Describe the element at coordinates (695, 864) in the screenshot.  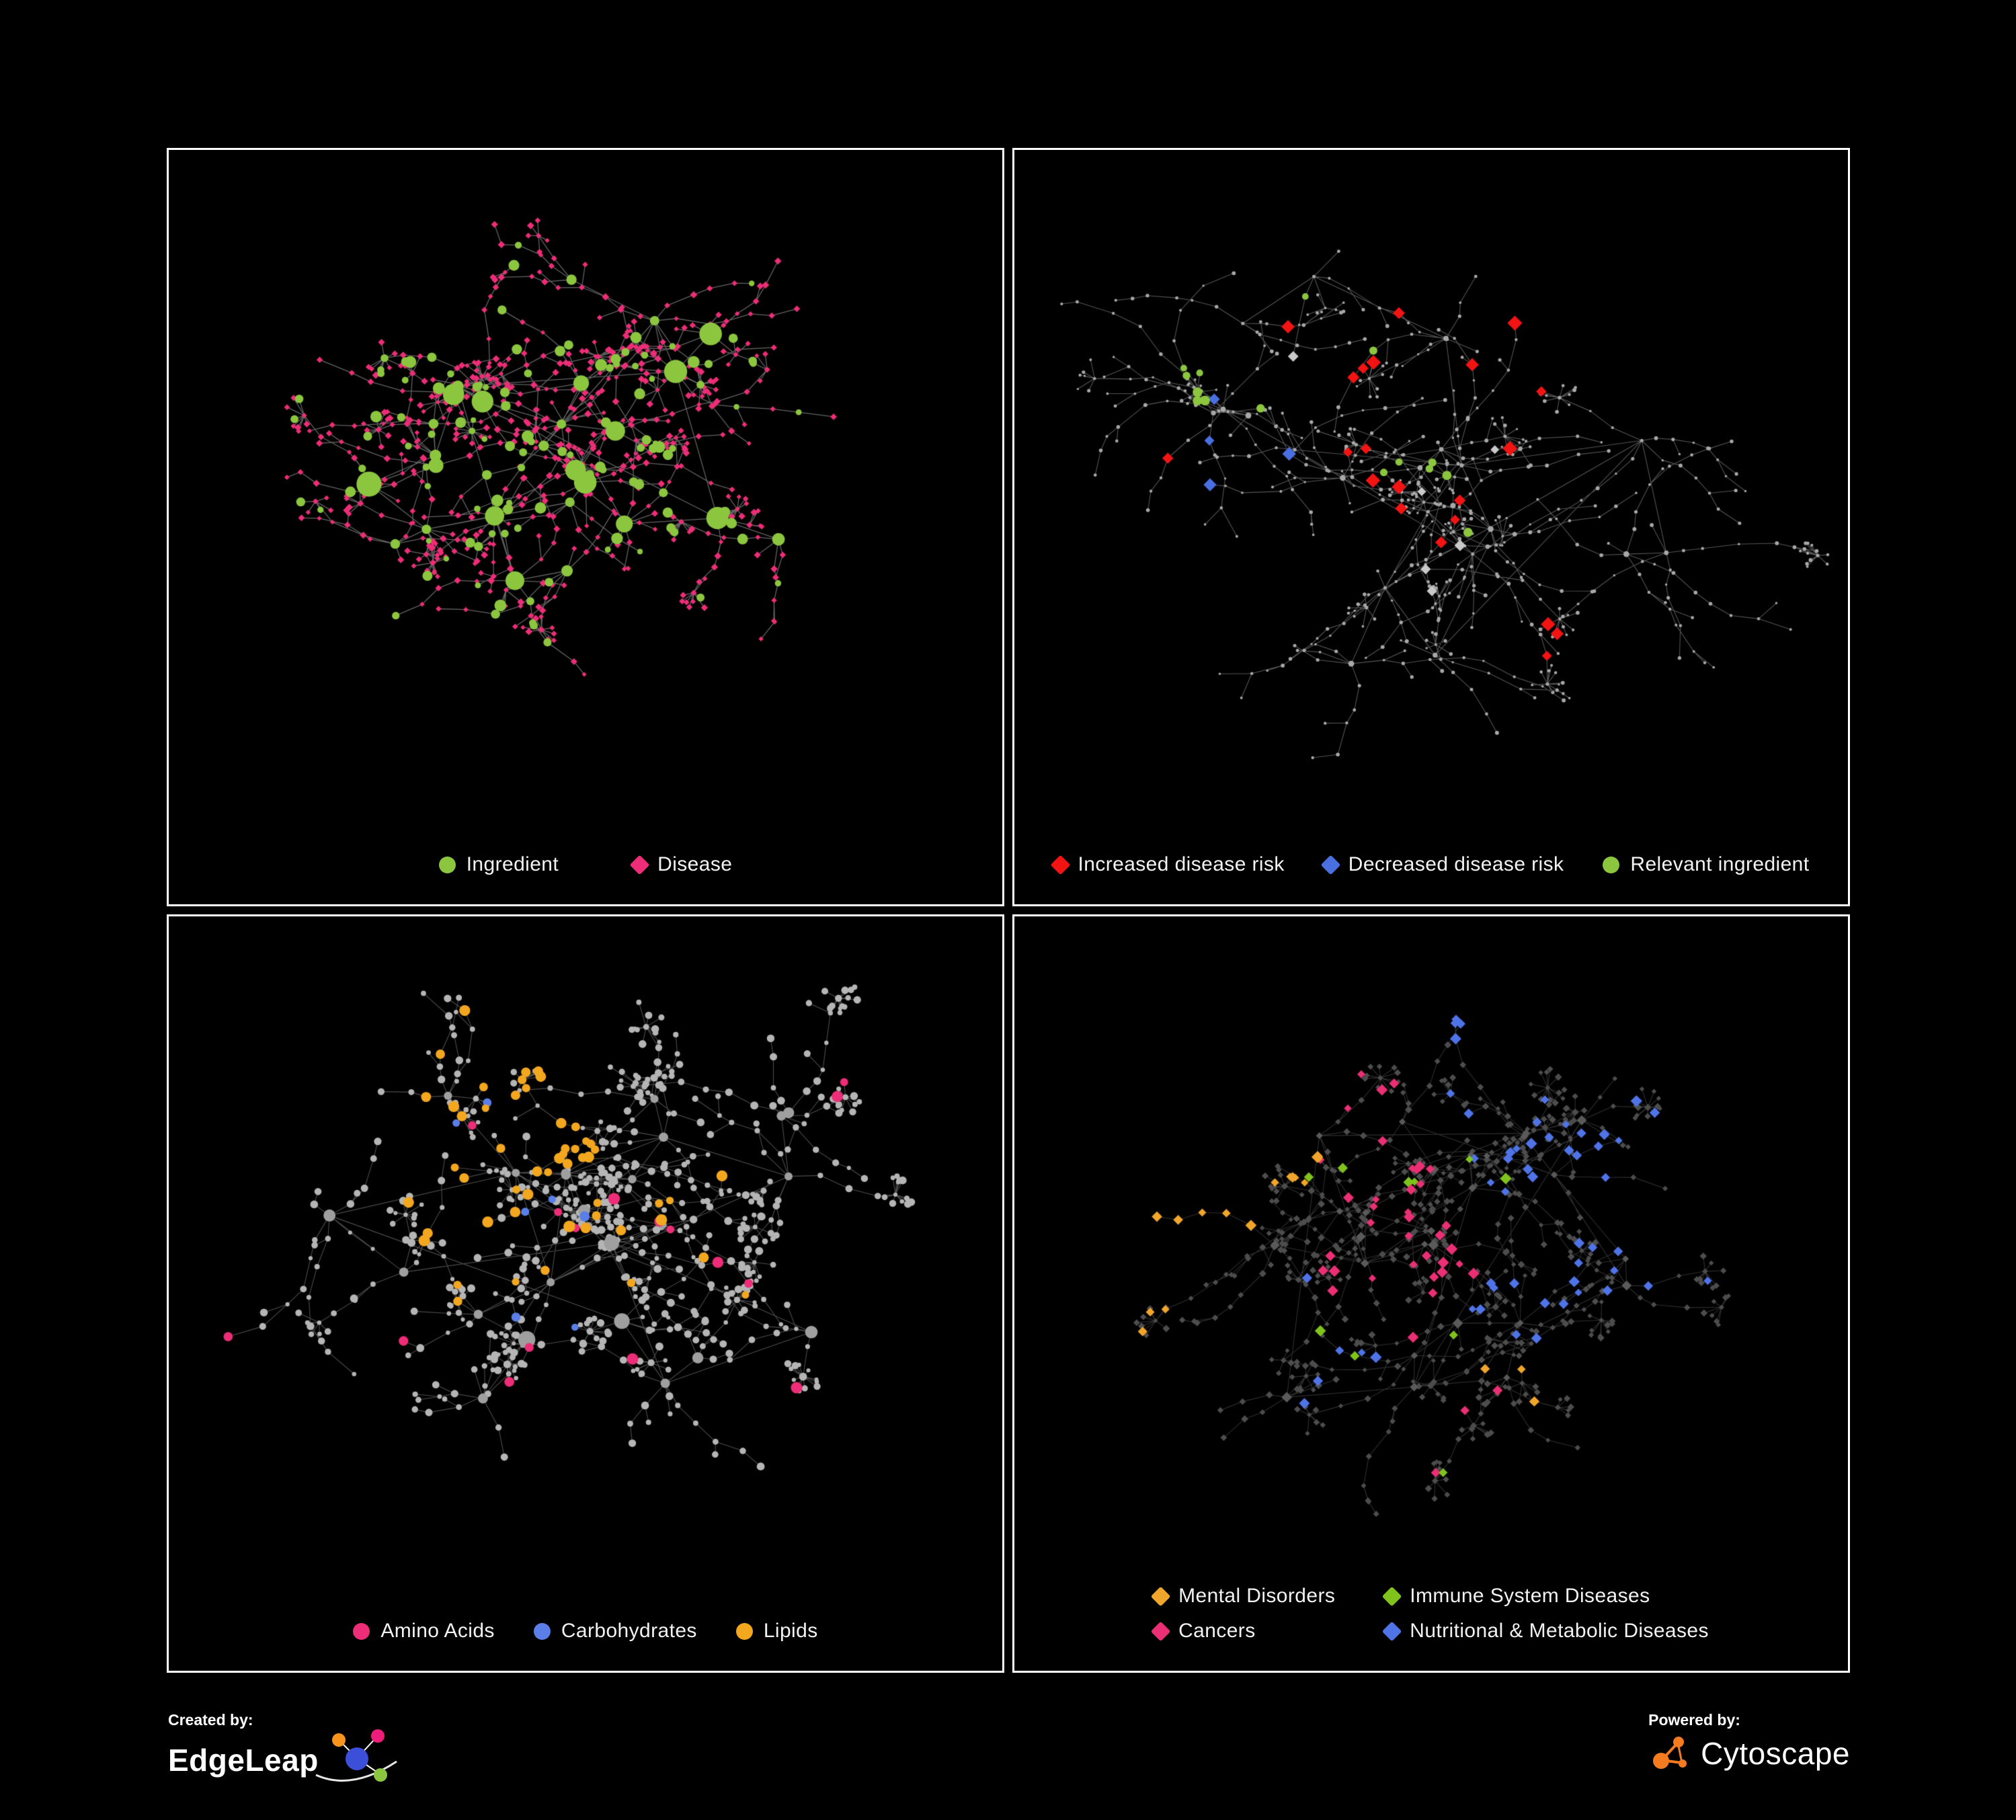
I see `legend-label: Disease` at that location.